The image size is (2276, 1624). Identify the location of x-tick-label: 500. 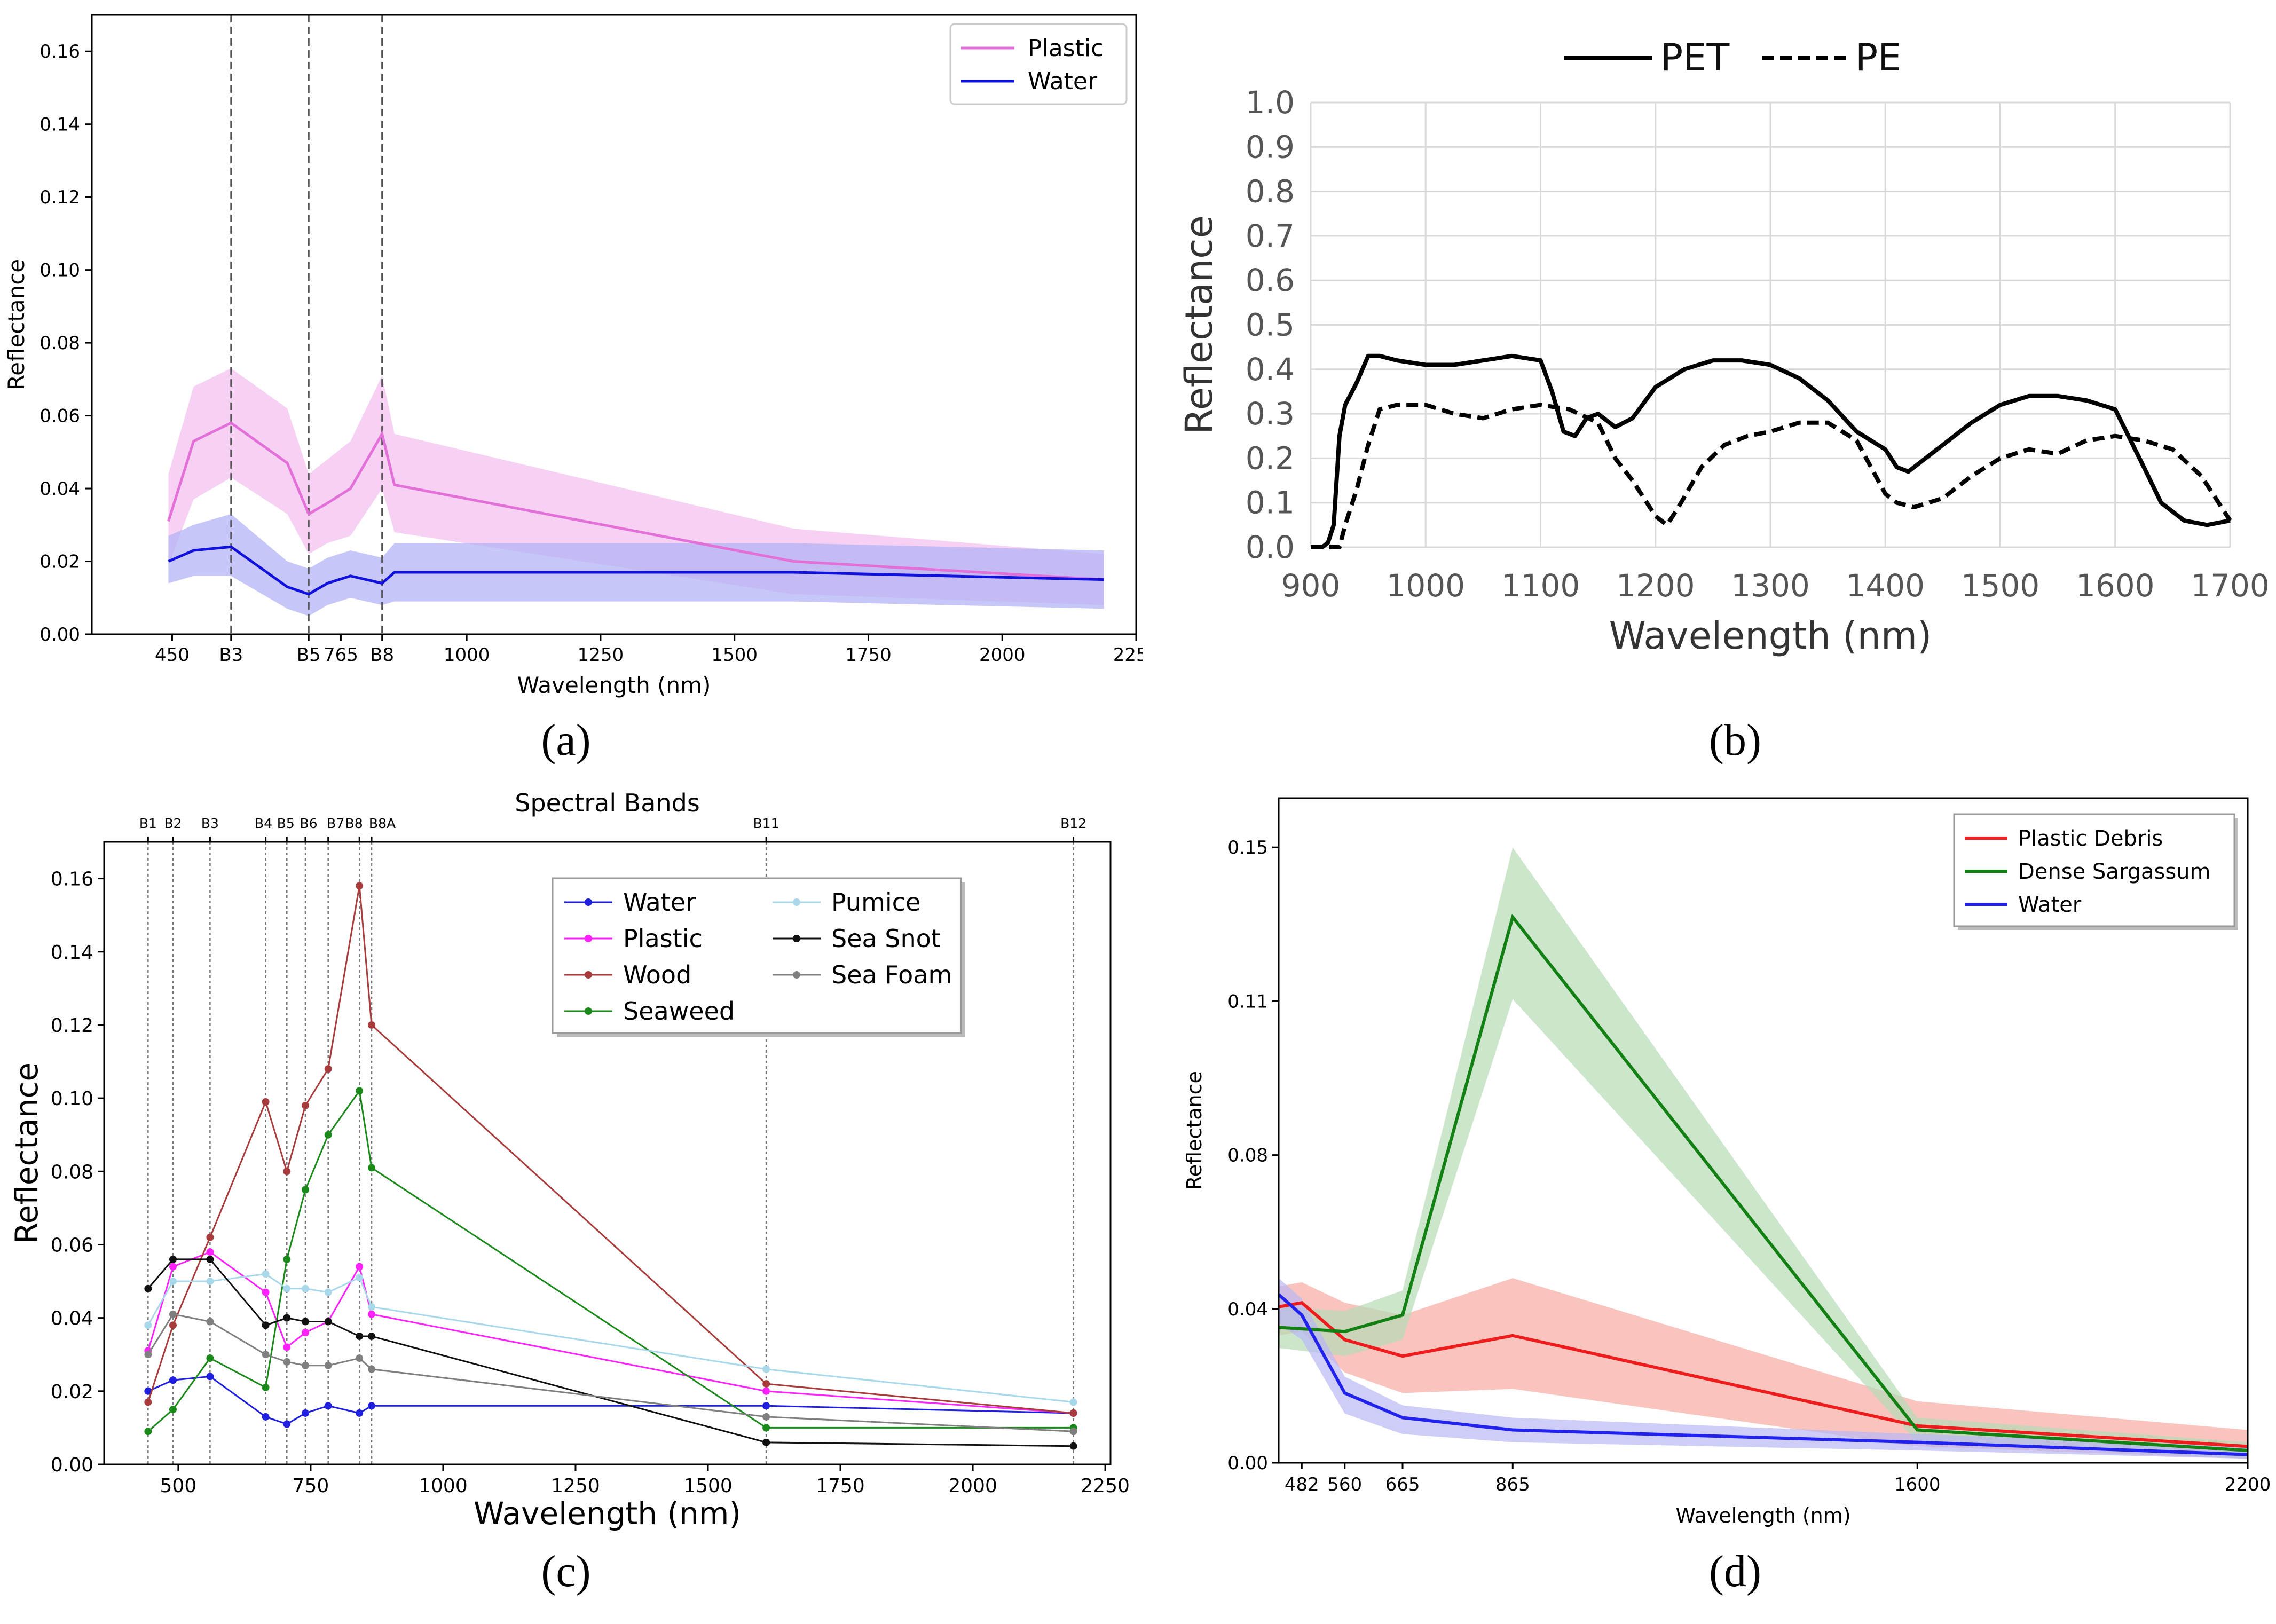
(178, 1486).